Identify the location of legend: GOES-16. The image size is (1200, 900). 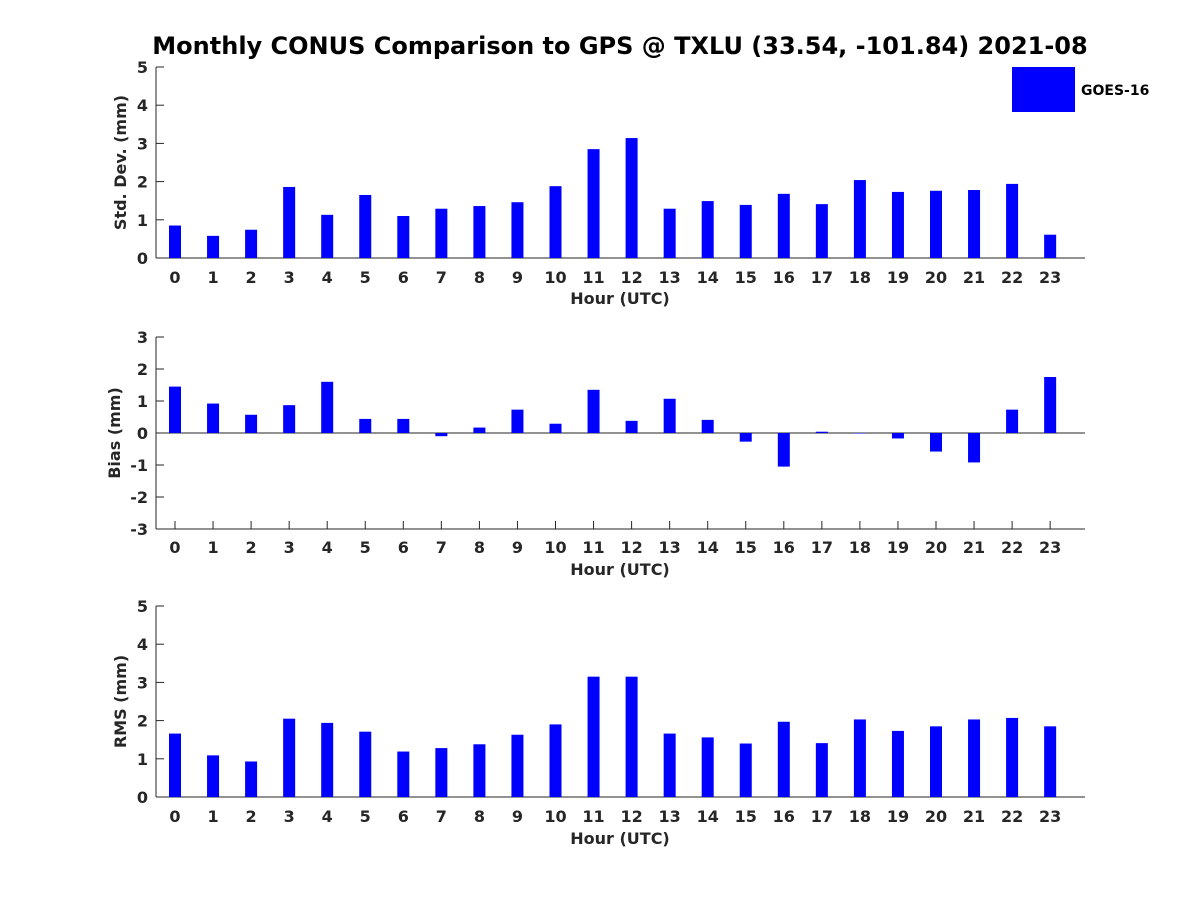
(1080, 89).